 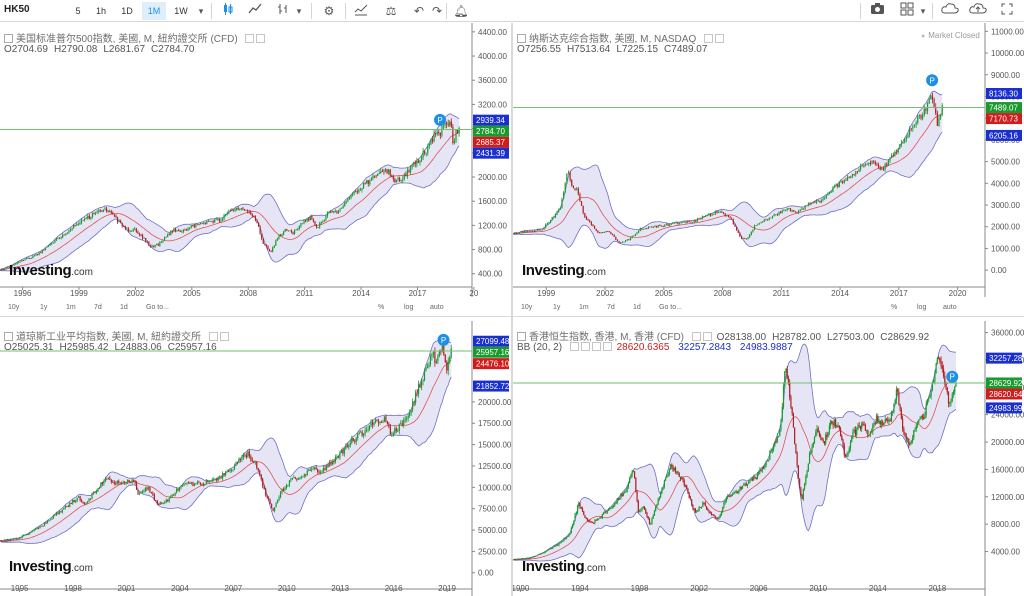 What do you see at coordinates (283, 11) in the screenshot?
I see `bar-style-icon` at bounding box center [283, 11].